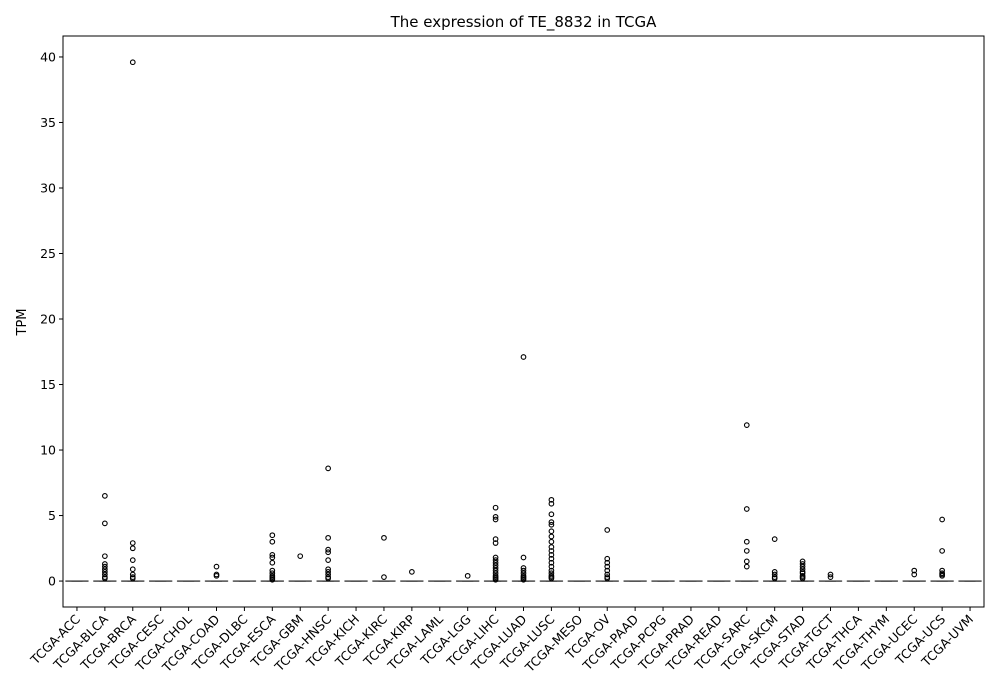 The height and width of the screenshot is (700, 1000). I want to click on y-tick-label: 5, so click(52, 515).